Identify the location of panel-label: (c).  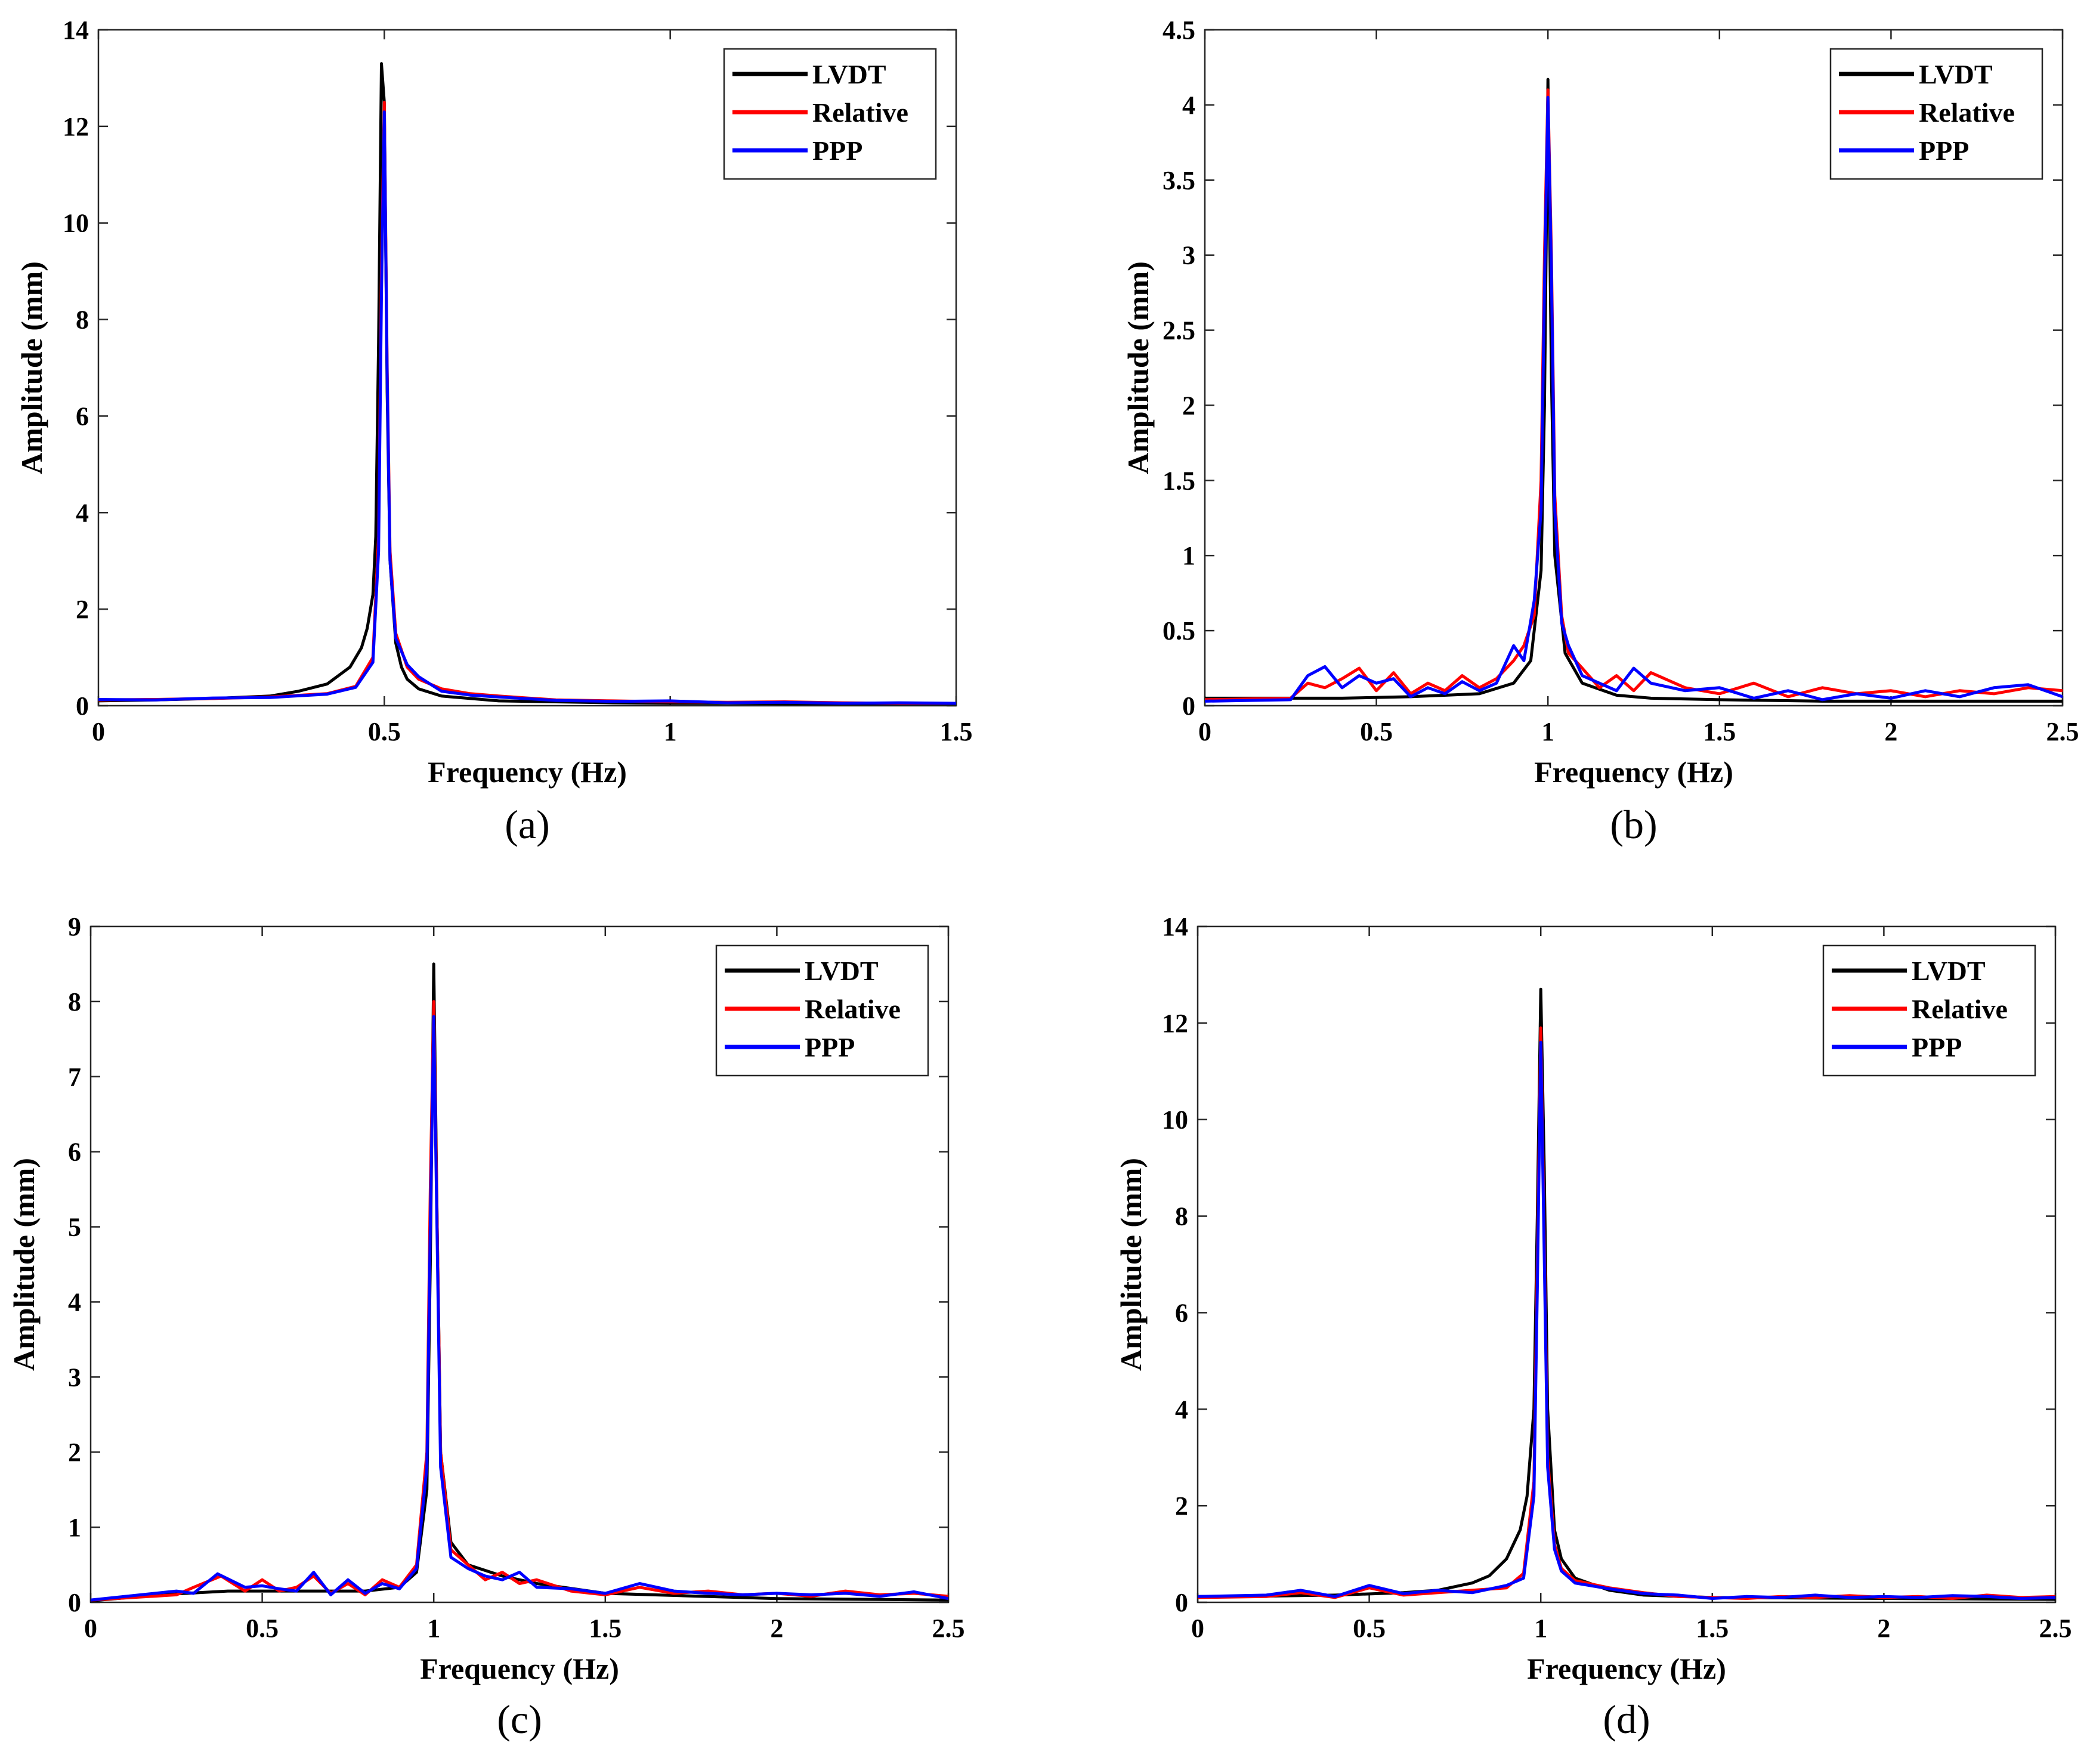
(519, 1720).